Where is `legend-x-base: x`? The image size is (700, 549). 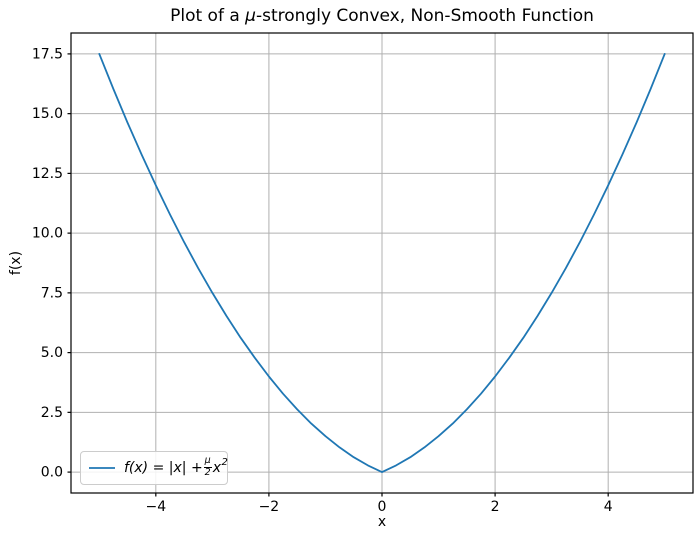 legend-x-base: x is located at coordinates (217, 467).